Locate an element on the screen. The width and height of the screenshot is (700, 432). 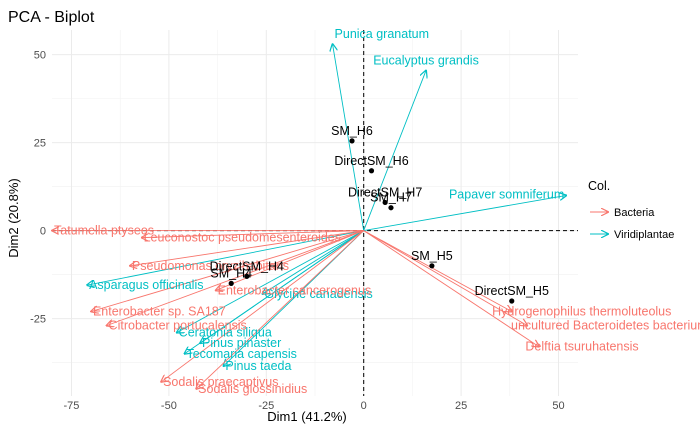
arrow-uncultured-bacteroidetes-bacterium is located at coordinates (445, 278).